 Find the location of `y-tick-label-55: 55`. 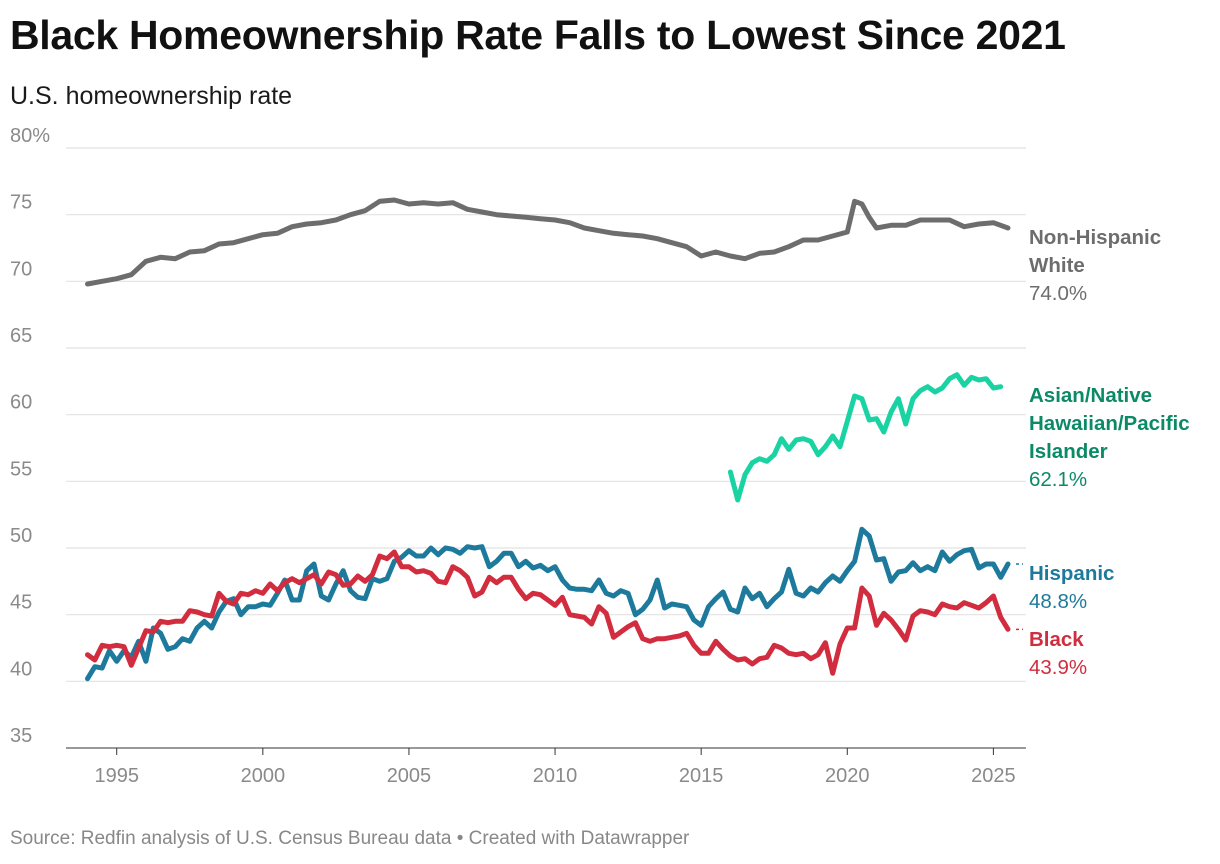

y-tick-label-55: 55 is located at coordinates (21, 469).